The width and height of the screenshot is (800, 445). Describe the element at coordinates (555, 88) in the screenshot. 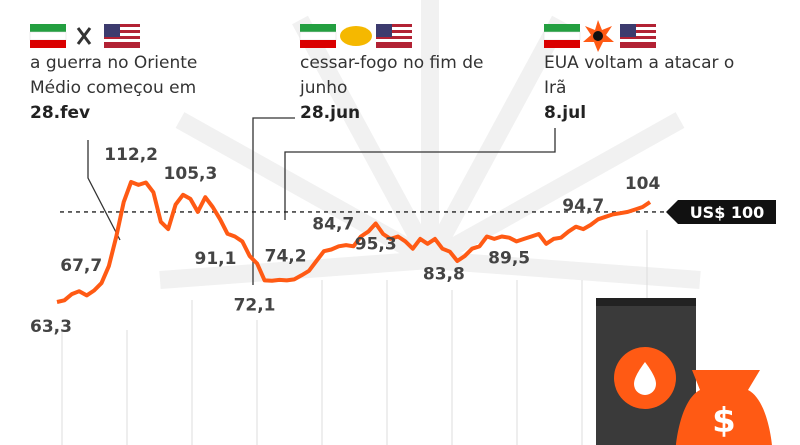

I see `annotation-text: Irã` at that location.